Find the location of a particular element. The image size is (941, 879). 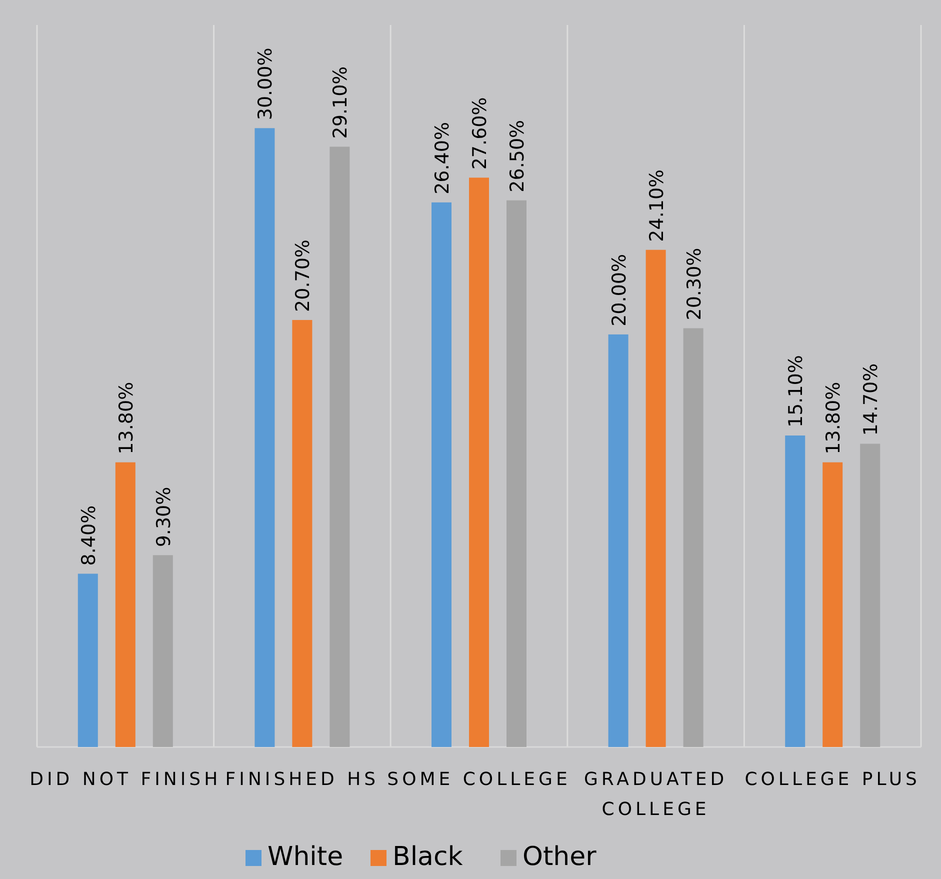

legend-label: Black is located at coordinates (427, 857).